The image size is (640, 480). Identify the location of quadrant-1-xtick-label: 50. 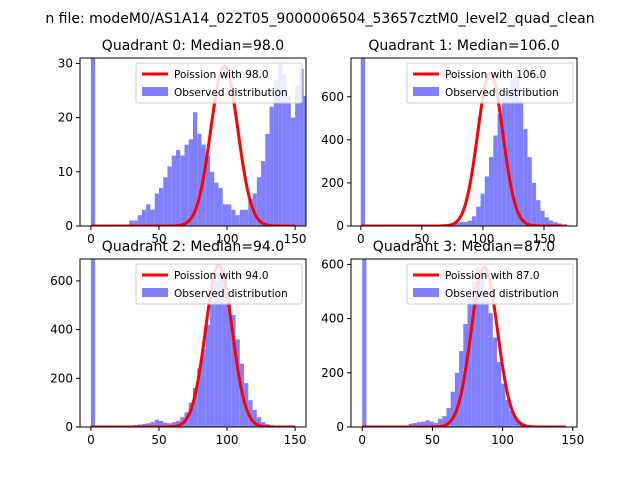
(421, 239).